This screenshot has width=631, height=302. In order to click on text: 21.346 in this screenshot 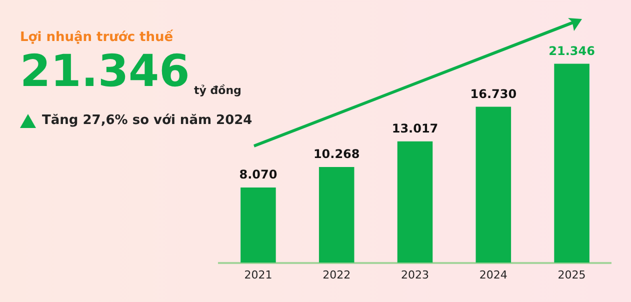, I will do `click(105, 71)`.